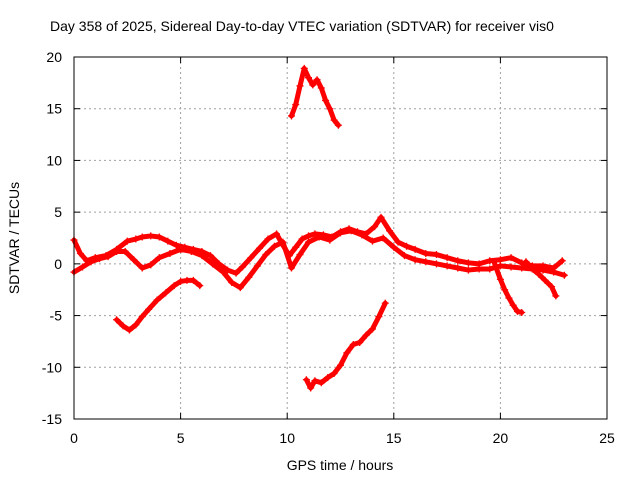  What do you see at coordinates (52, 419) in the screenshot?
I see `y-tick-label: -15` at bounding box center [52, 419].